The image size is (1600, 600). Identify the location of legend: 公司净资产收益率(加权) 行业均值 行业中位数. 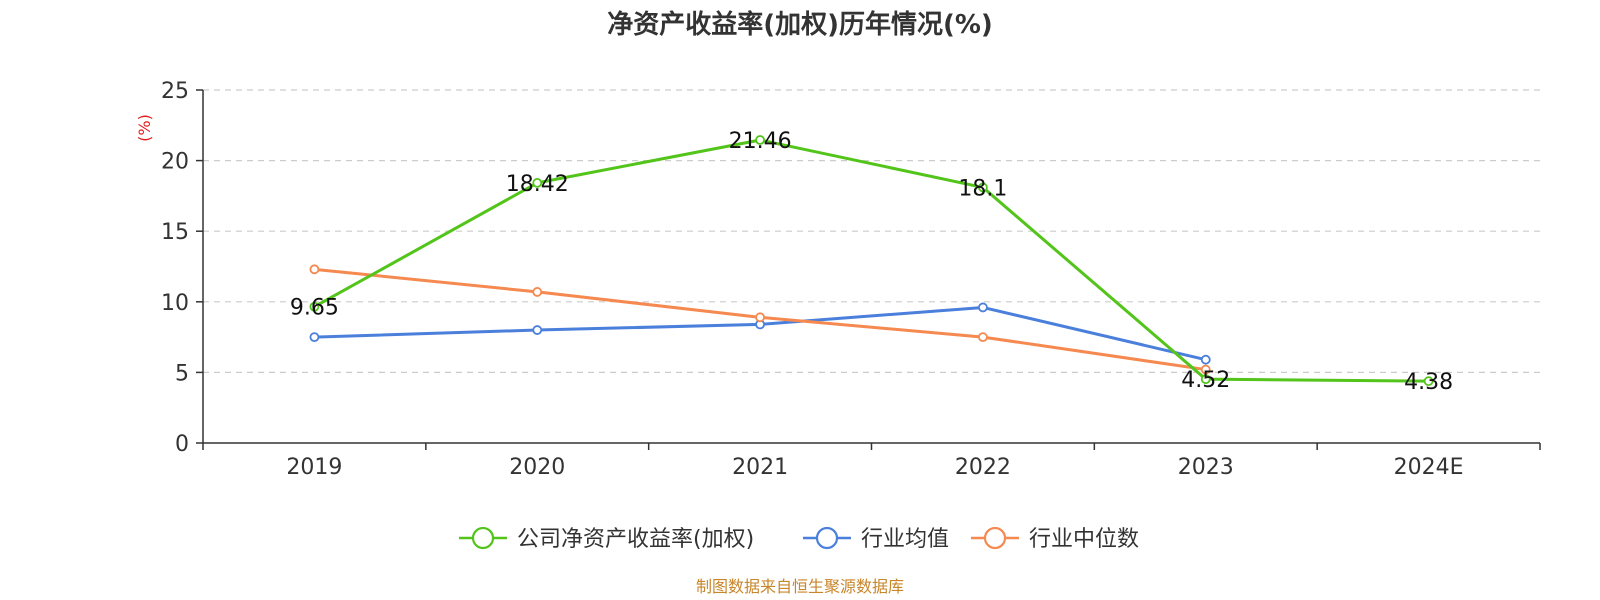
(799, 539).